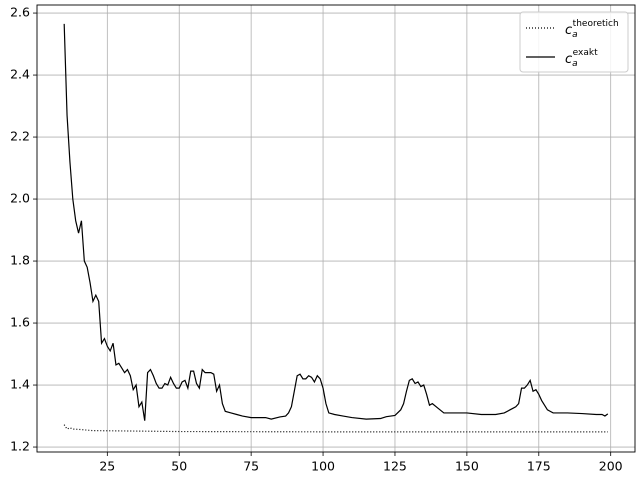 The height and width of the screenshot is (480, 640). What do you see at coordinates (20, 12) in the screenshot?
I see `y-tick-label: 2.6` at bounding box center [20, 12].